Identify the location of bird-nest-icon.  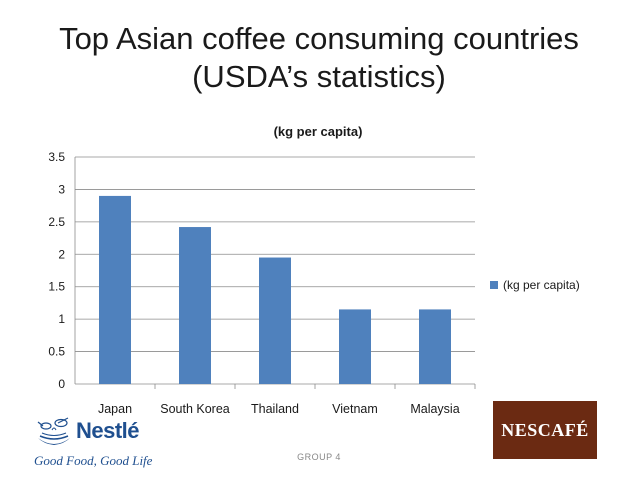
(53, 431).